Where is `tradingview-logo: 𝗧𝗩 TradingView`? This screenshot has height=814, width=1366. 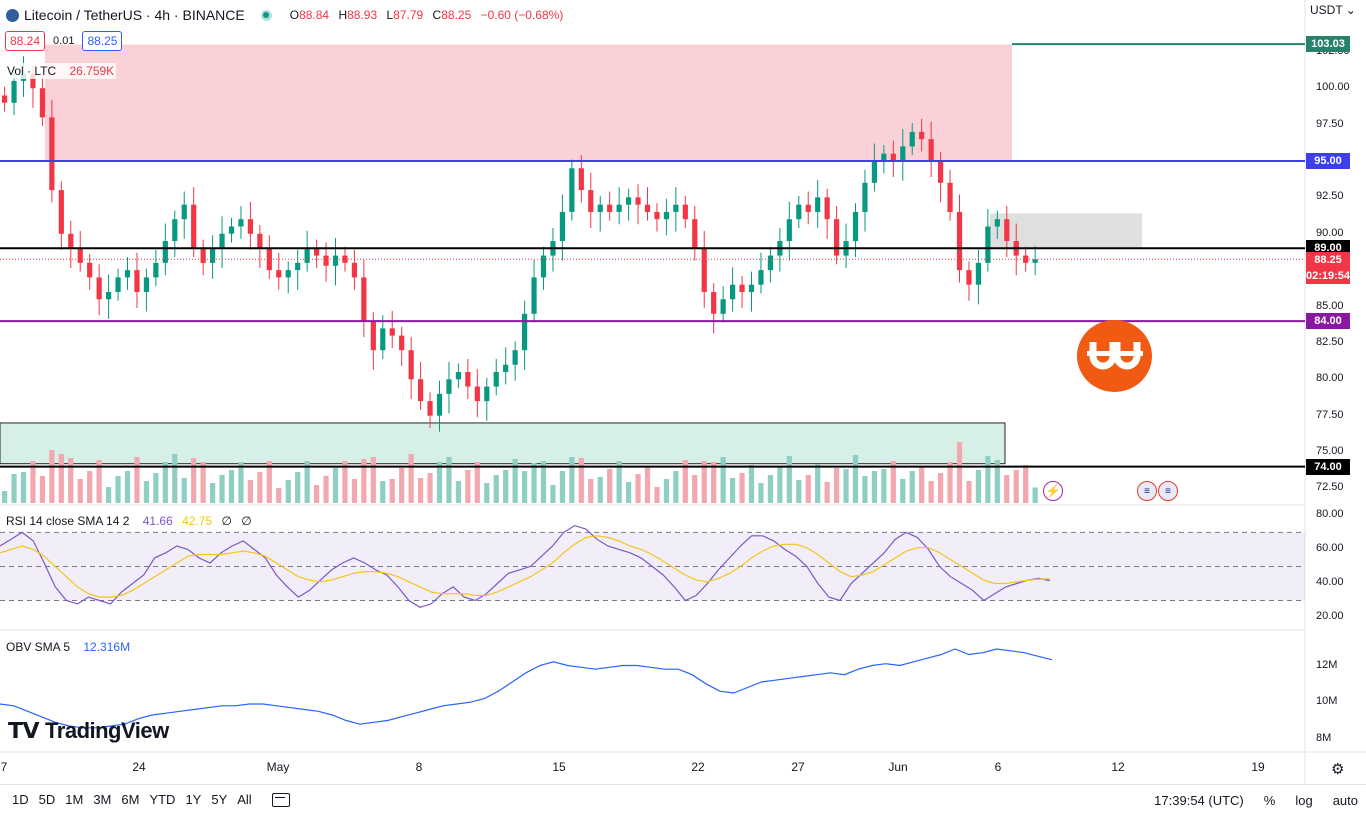 tradingview-logo: 𝗧𝗩 TradingView is located at coordinates (88, 731).